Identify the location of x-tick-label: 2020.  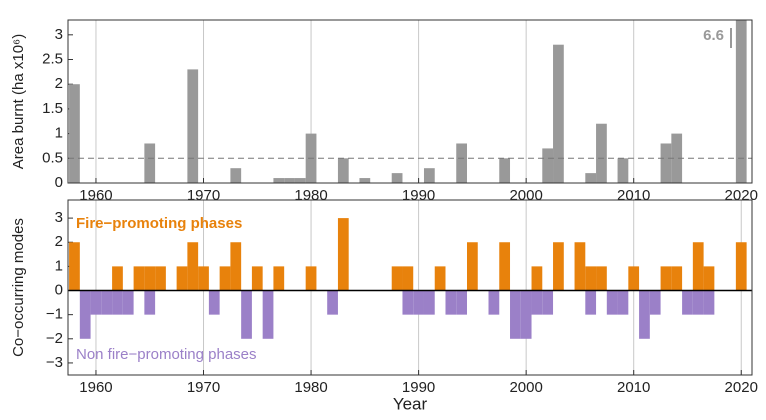
(741, 387).